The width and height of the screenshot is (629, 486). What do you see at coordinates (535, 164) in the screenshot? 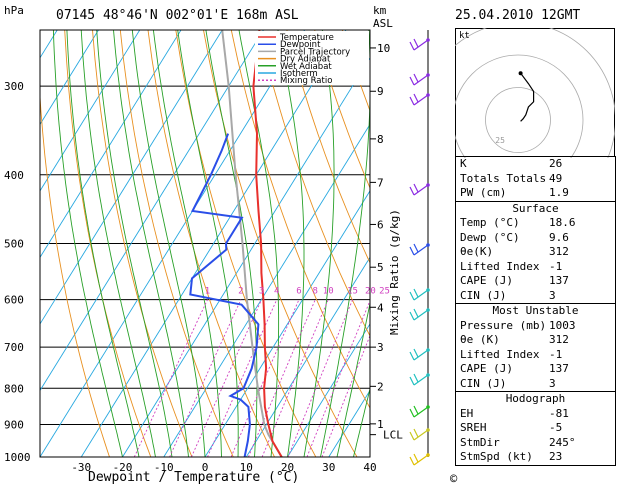
I see `index-row: K 26` at bounding box center [535, 164].